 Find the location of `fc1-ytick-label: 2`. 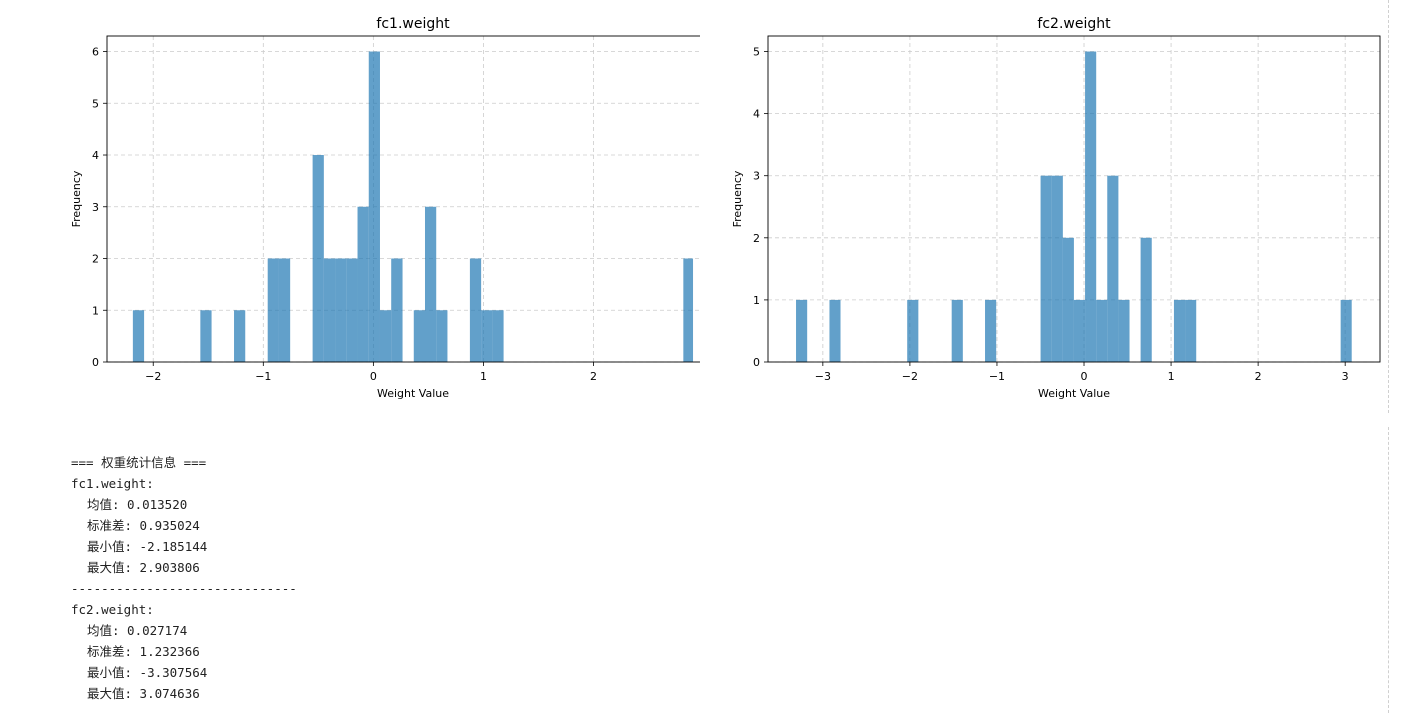

fc1-ytick-label: 2 is located at coordinates (95, 259).